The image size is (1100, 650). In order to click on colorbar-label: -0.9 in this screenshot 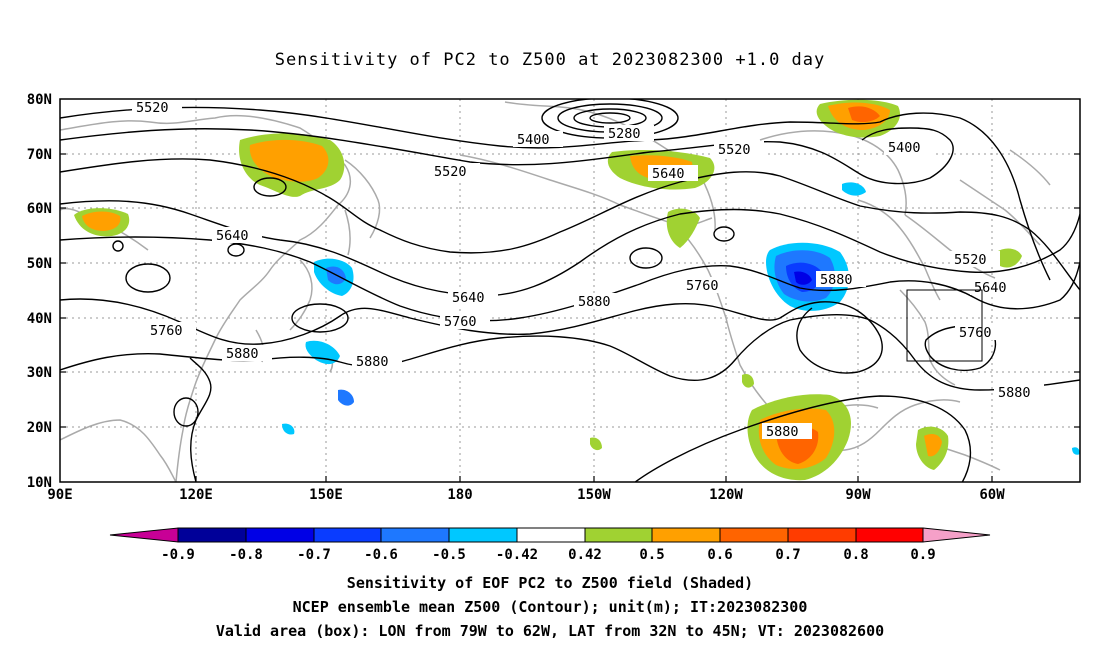, I will do `click(178, 555)`.